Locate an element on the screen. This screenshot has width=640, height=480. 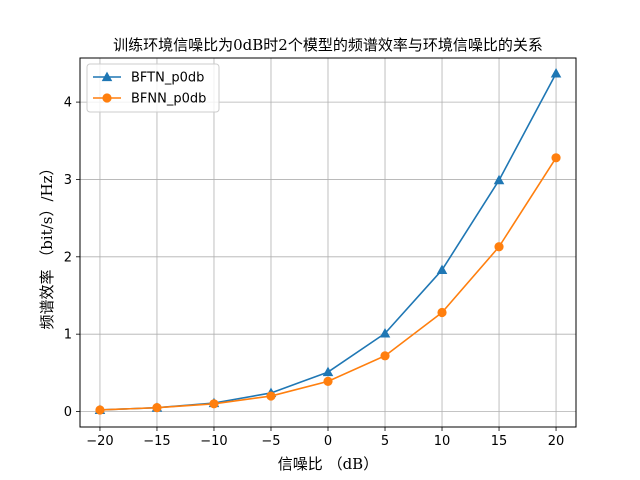
legend-box is located at coordinates (153, 88).